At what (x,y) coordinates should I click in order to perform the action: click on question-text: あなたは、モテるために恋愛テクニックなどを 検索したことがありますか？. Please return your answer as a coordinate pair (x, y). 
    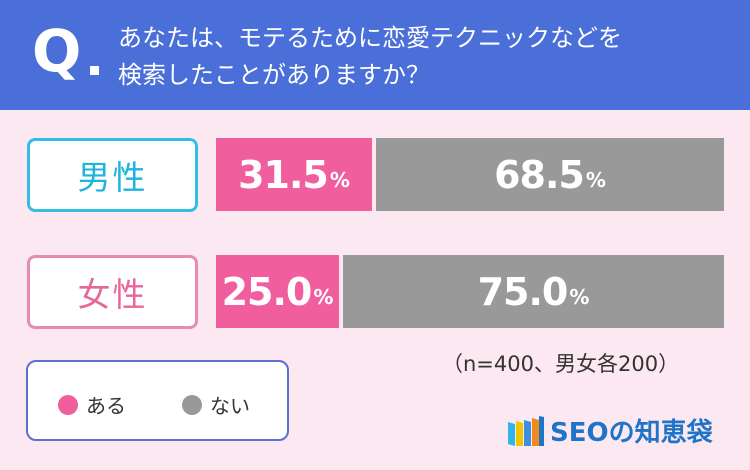
    Looking at the image, I should click on (428, 57).